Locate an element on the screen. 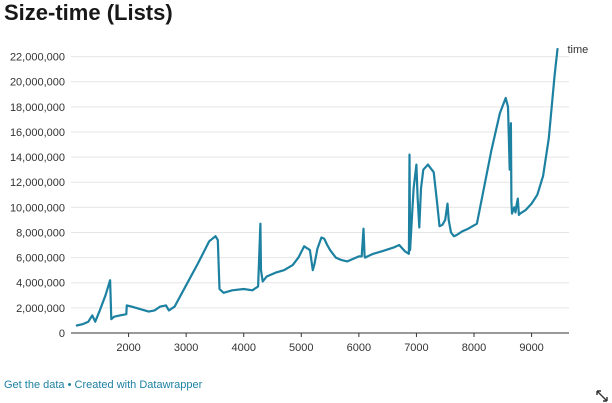 This screenshot has height=403, width=612. x-tick-label: 2000 is located at coordinates (128, 348).